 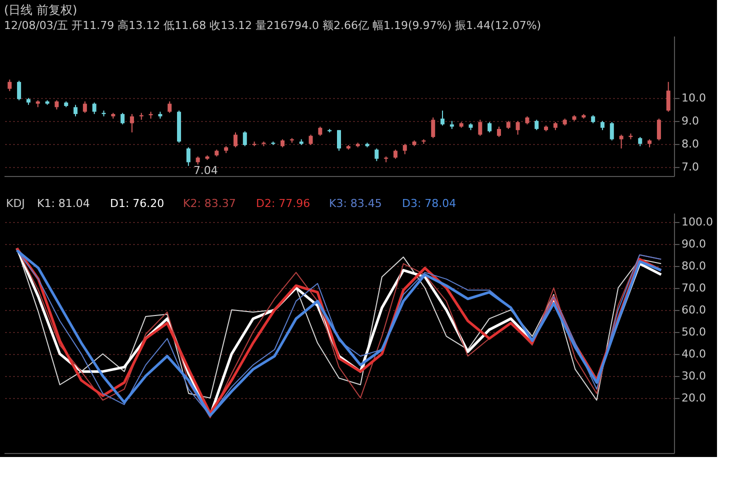 What do you see at coordinates (209, 203) in the screenshot?
I see `text: K2: 83.37` at bounding box center [209, 203].